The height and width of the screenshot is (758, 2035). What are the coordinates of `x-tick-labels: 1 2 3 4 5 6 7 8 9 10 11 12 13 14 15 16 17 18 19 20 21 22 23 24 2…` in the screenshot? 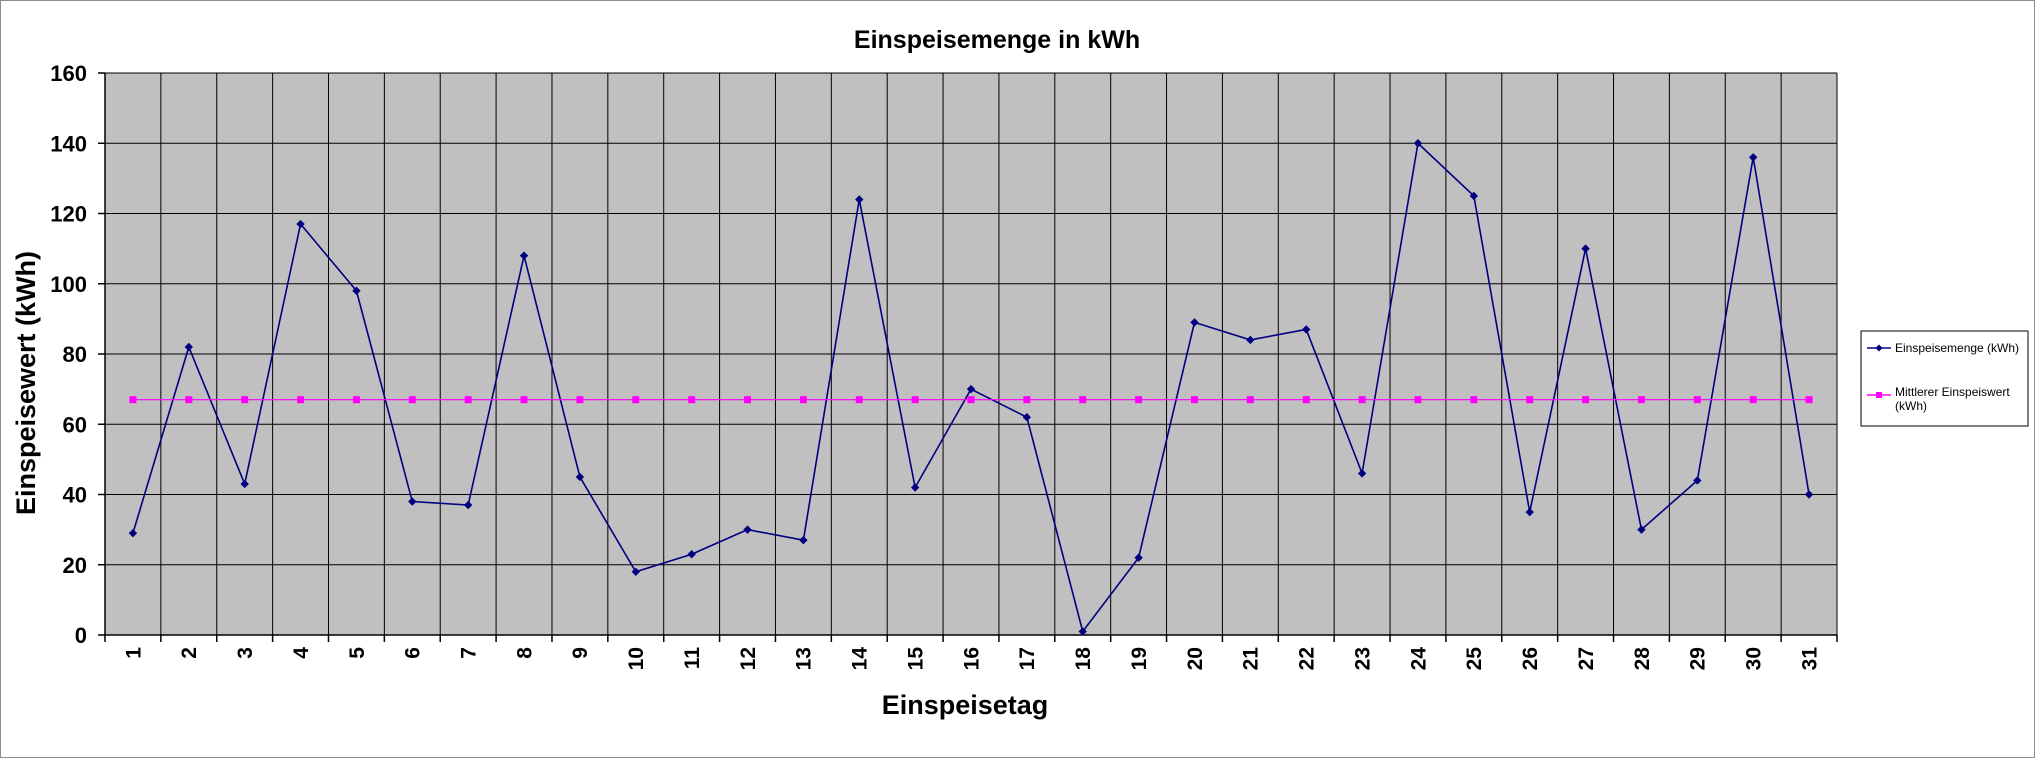 It's located at (971, 659).